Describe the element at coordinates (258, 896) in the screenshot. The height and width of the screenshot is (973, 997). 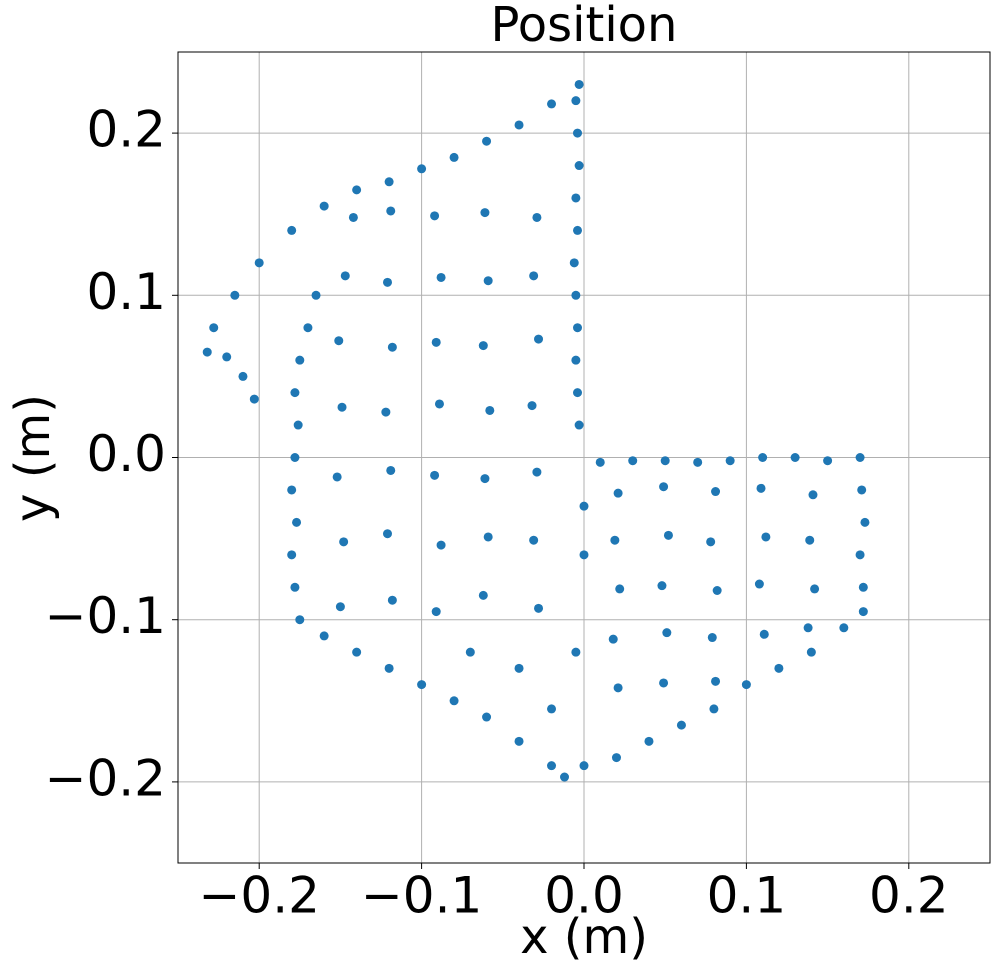
I see `x-tick-label: −0.2` at that location.